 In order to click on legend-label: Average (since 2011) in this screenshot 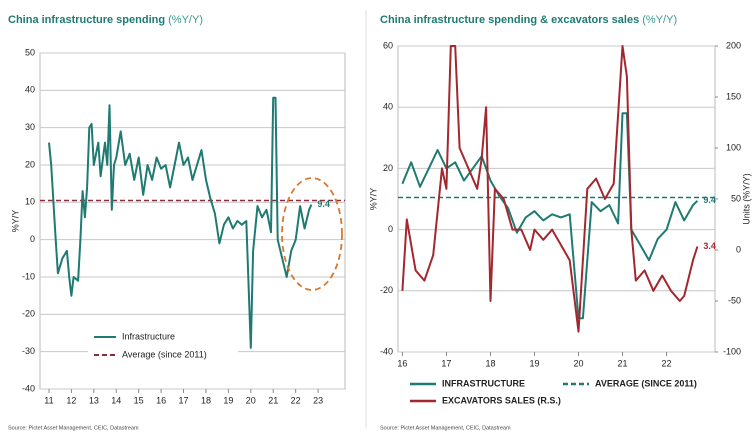, I will do `click(164, 354)`.